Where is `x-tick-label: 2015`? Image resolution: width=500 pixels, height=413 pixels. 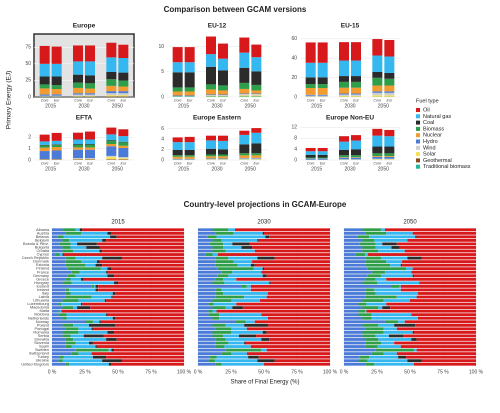 x-tick-label: 2015 is located at coordinates (316, 106).